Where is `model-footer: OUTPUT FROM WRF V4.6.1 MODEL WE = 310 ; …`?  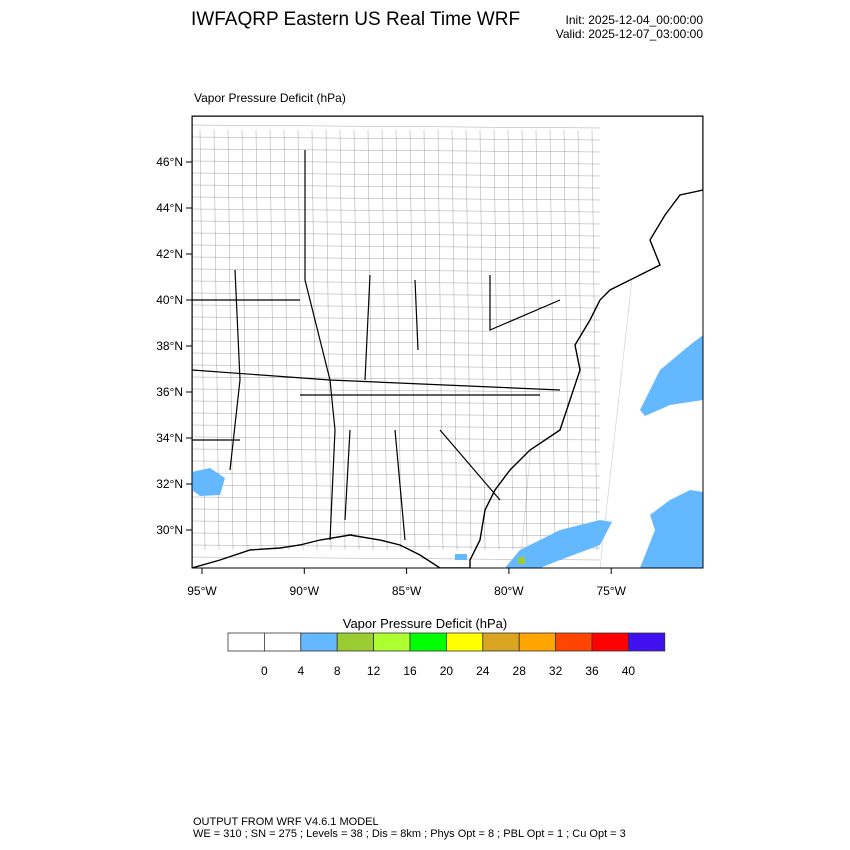 model-footer: OUTPUT FROM WRF V4.6.1 MODEL WE = 310 ; … is located at coordinates (409, 828).